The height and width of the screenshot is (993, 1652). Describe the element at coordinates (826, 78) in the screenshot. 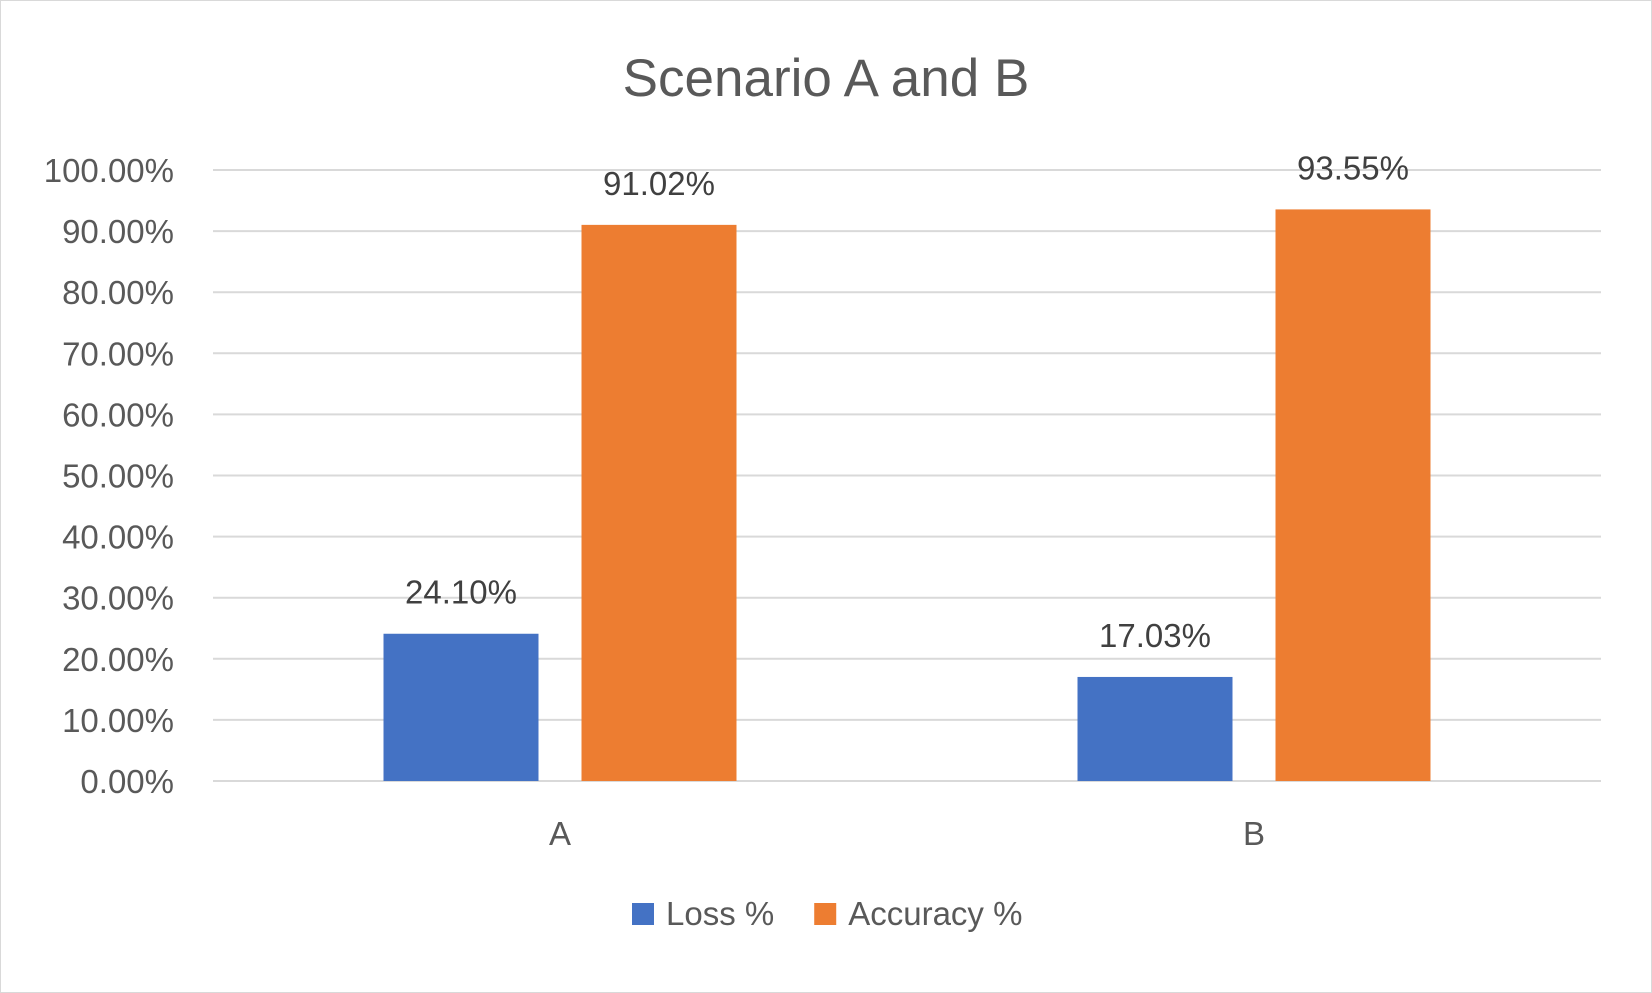

I see `chart-title: Scenario A and B` at that location.